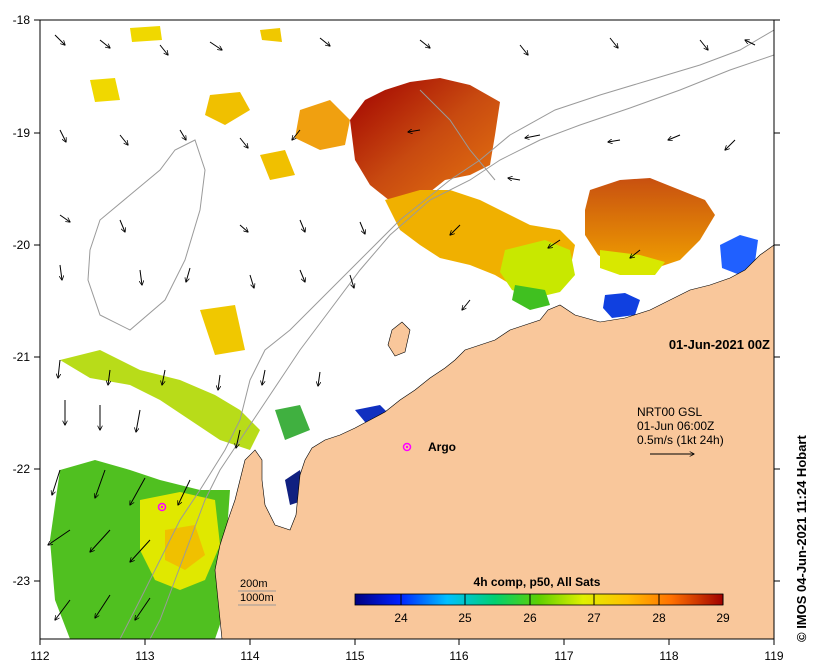 This screenshot has height=672, width=818. What do you see at coordinates (668, 656) in the screenshot?
I see `lon-label-118: 118` at bounding box center [668, 656].